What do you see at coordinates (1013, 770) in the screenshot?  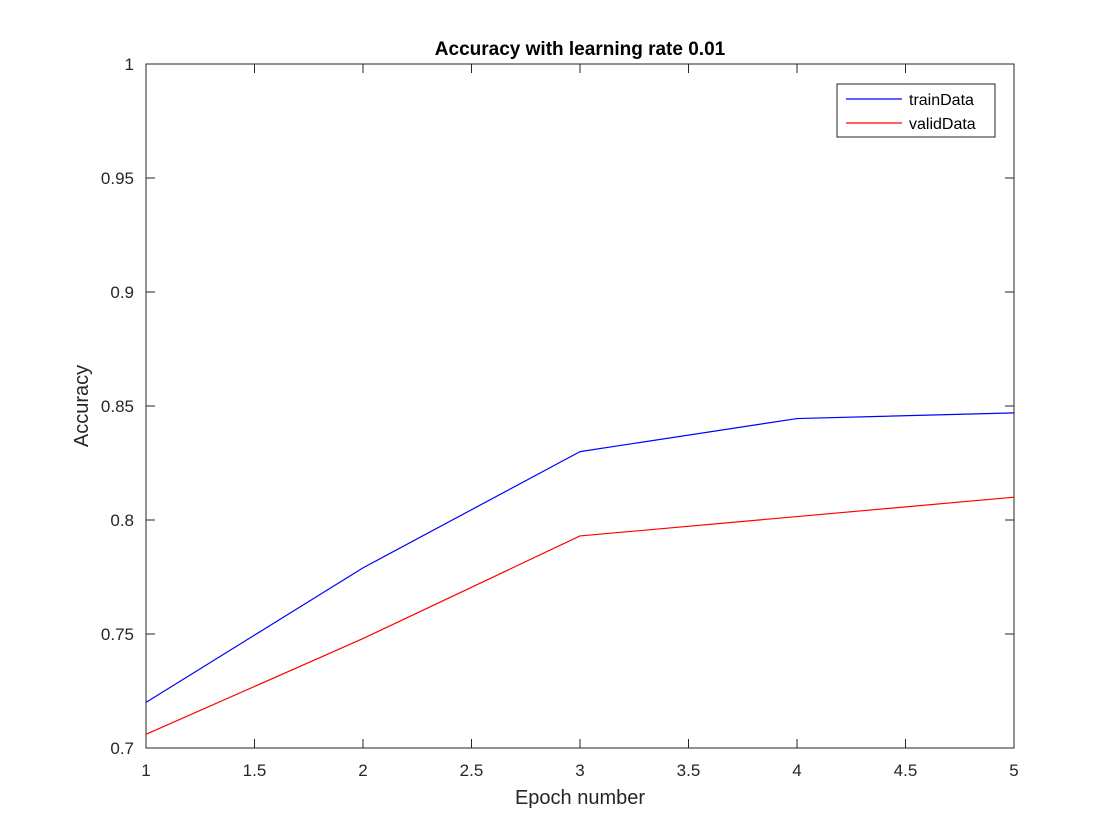 I see `x-tick-label: 5` at bounding box center [1013, 770].